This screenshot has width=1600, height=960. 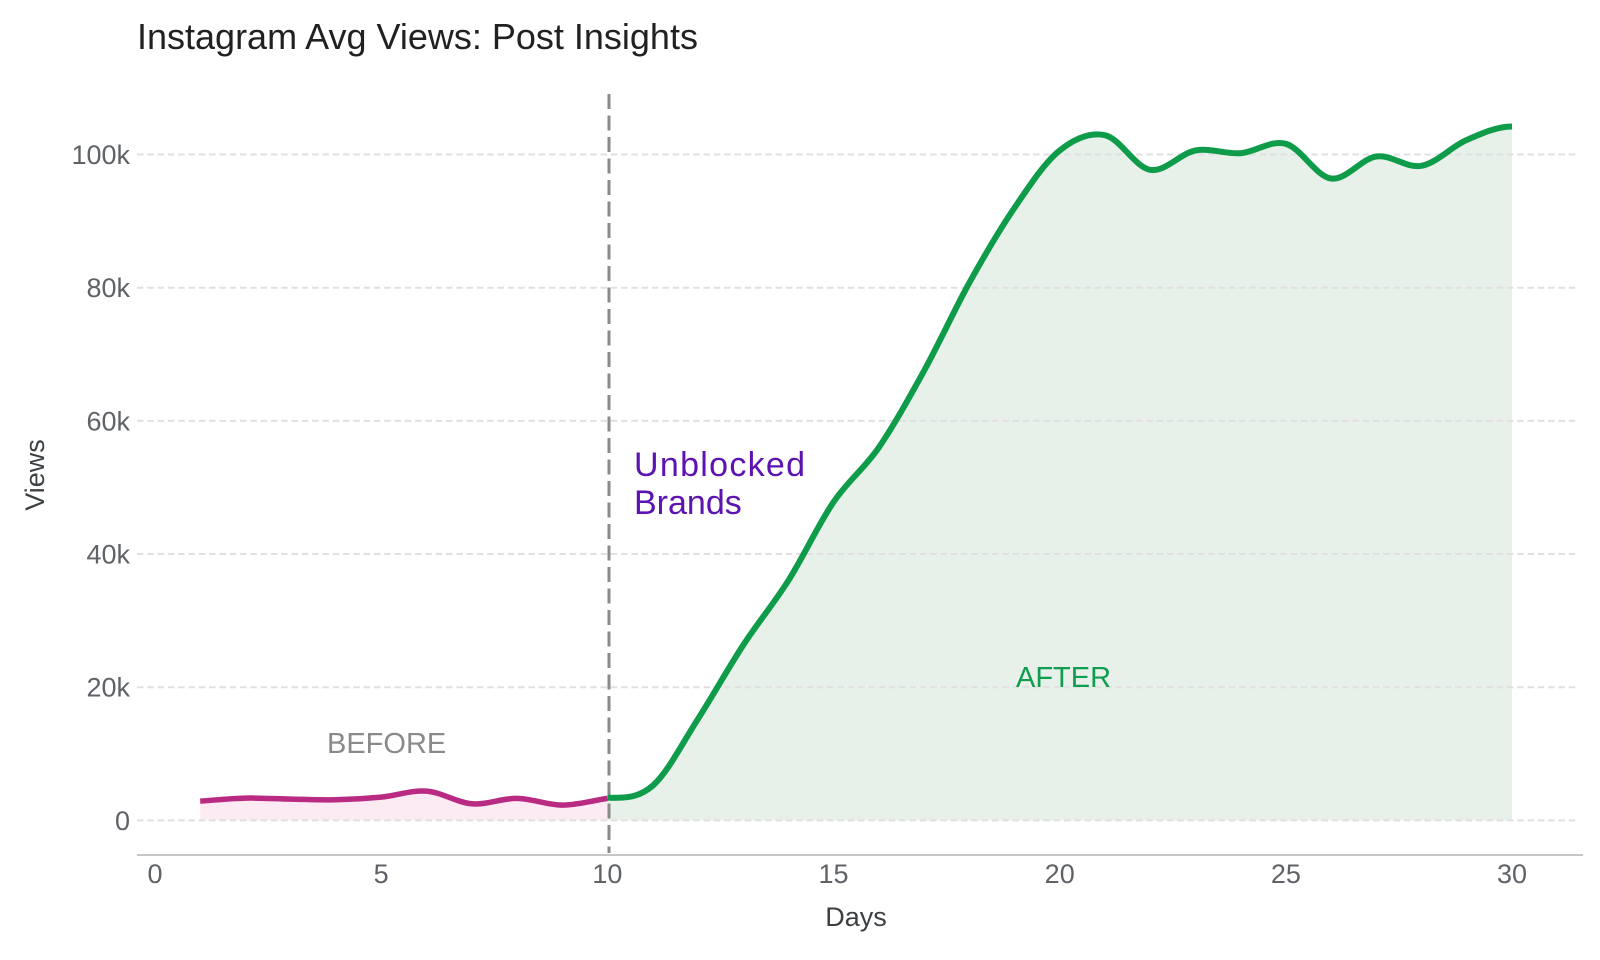 I want to click on svg-text: Unblocked, so click(x=720, y=465).